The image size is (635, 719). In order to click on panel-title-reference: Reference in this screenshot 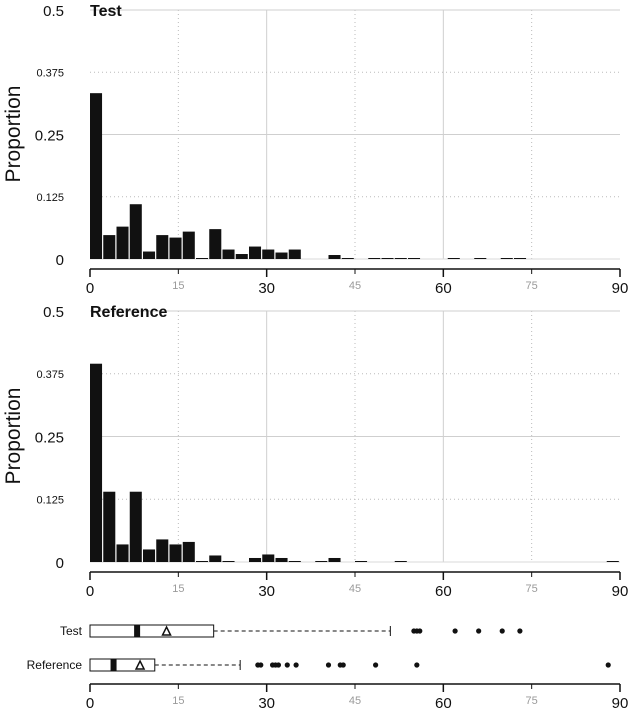, I will do `click(128, 312)`.